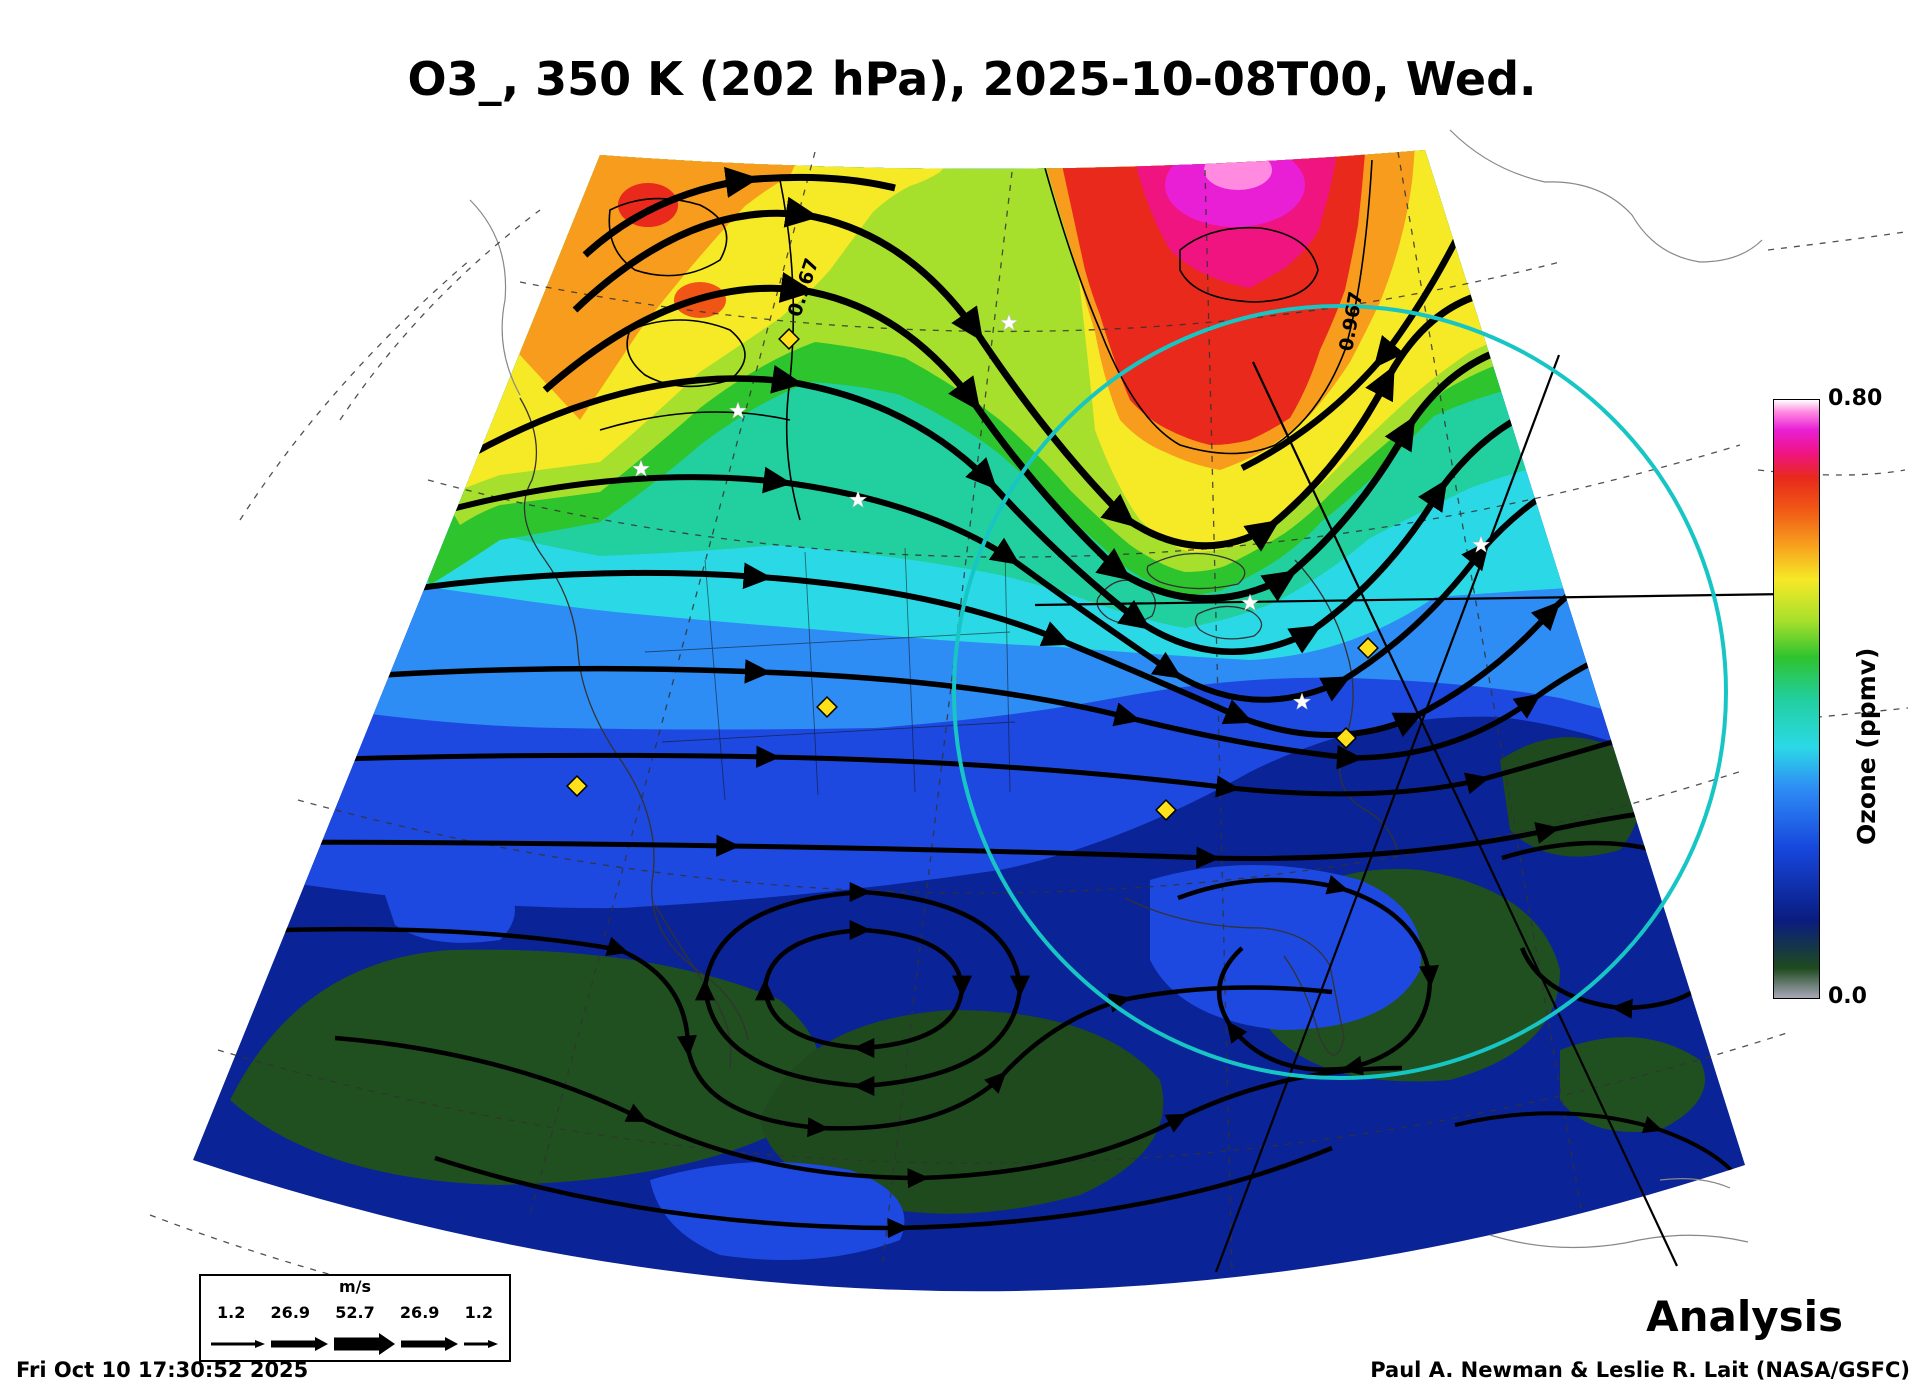 This screenshot has width=1926, height=1394. Describe the element at coordinates (162, 1370) in the screenshot. I see `timestamp-text: Fri Oct 10 17:30:52 2025` at that location.